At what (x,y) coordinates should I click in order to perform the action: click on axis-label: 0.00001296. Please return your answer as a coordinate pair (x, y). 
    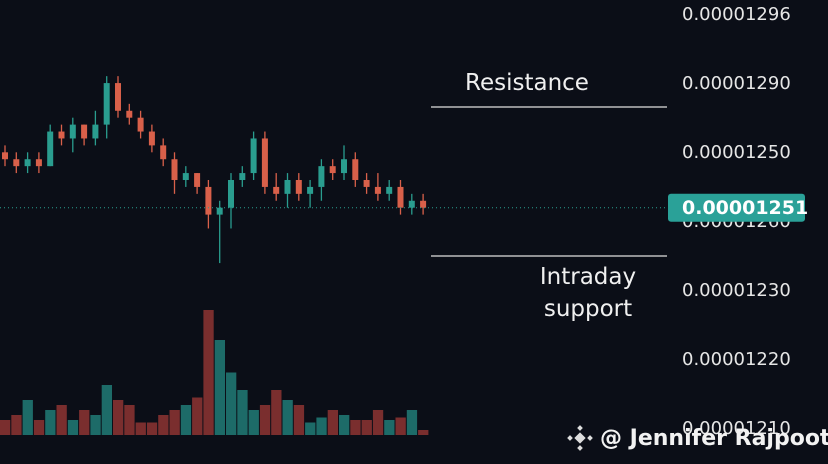
    Looking at the image, I should click on (736, 14).